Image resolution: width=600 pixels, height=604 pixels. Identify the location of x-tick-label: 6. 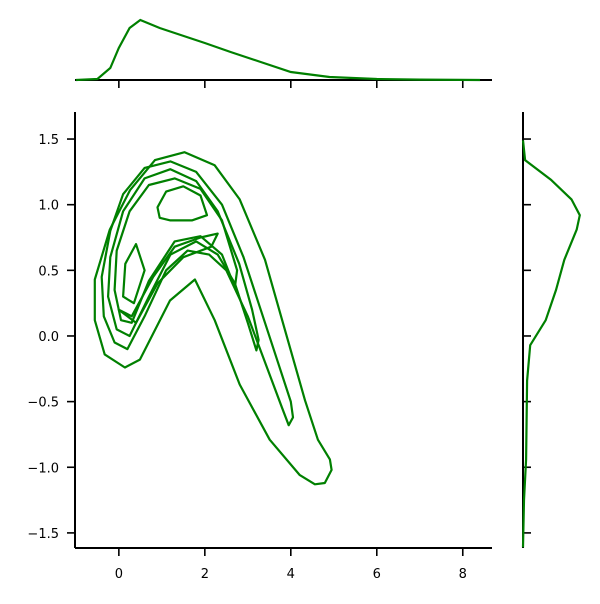
(377, 574).